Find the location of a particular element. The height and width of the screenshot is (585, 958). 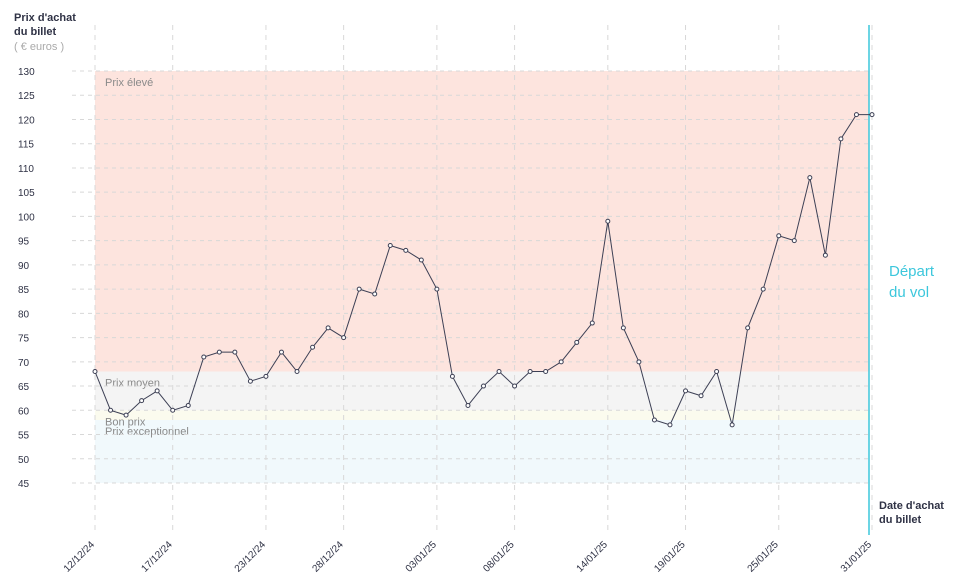

x-tick-label: 17/12/24 is located at coordinates (158, 557).